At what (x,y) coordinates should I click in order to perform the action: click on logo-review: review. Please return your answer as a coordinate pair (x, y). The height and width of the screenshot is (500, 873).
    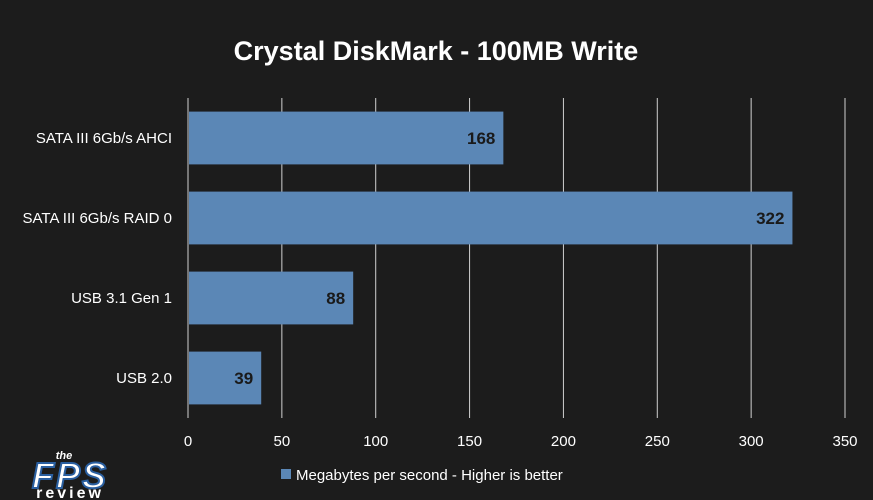
    Looking at the image, I should click on (70, 492).